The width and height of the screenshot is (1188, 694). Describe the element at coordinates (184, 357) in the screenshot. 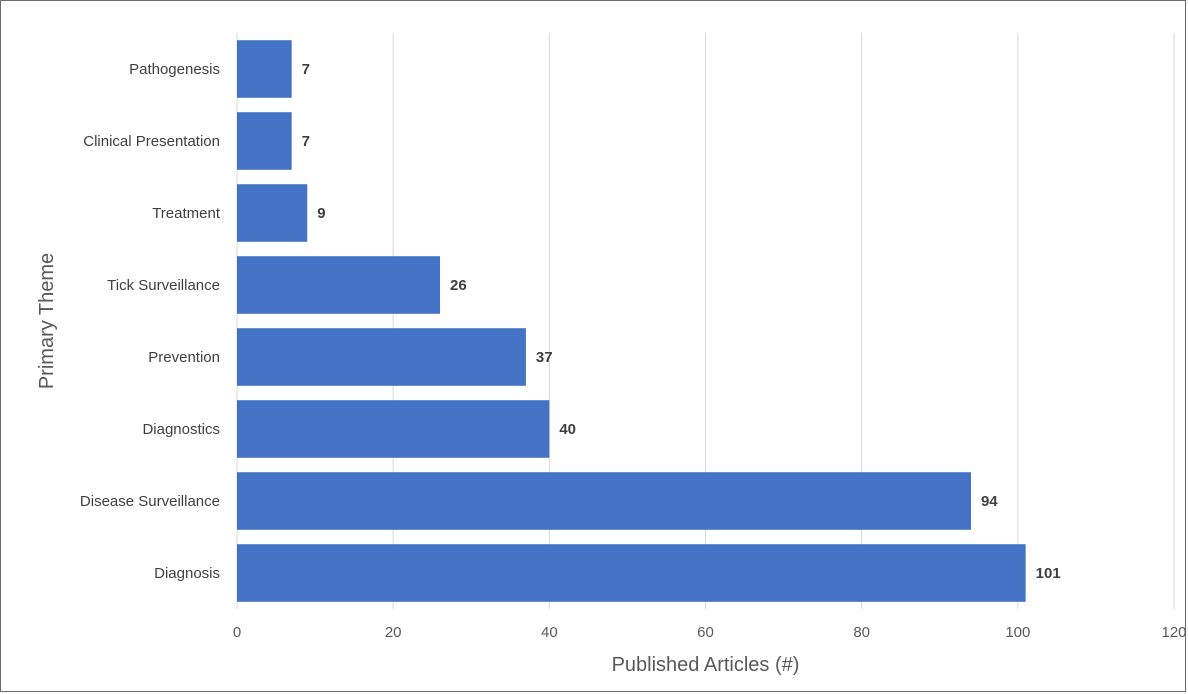

I see `category-label: Prevention` at that location.